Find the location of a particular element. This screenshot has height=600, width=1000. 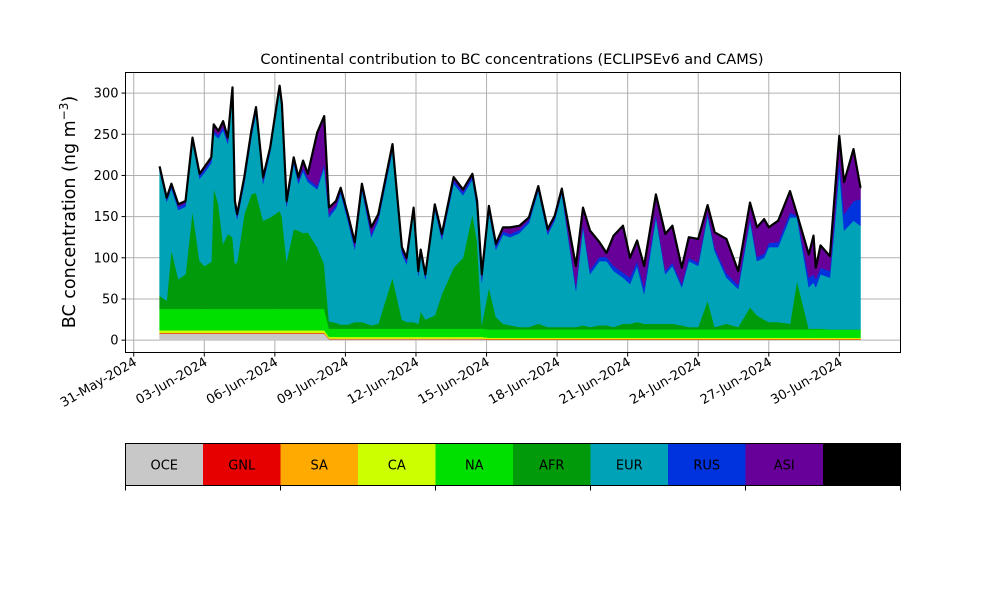

colorbar-cell-gnl is located at coordinates (242, 464).